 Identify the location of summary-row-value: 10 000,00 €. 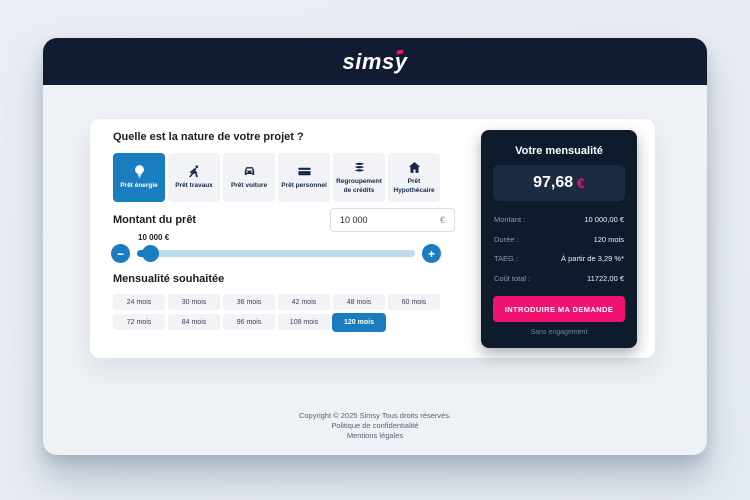
(604, 219).